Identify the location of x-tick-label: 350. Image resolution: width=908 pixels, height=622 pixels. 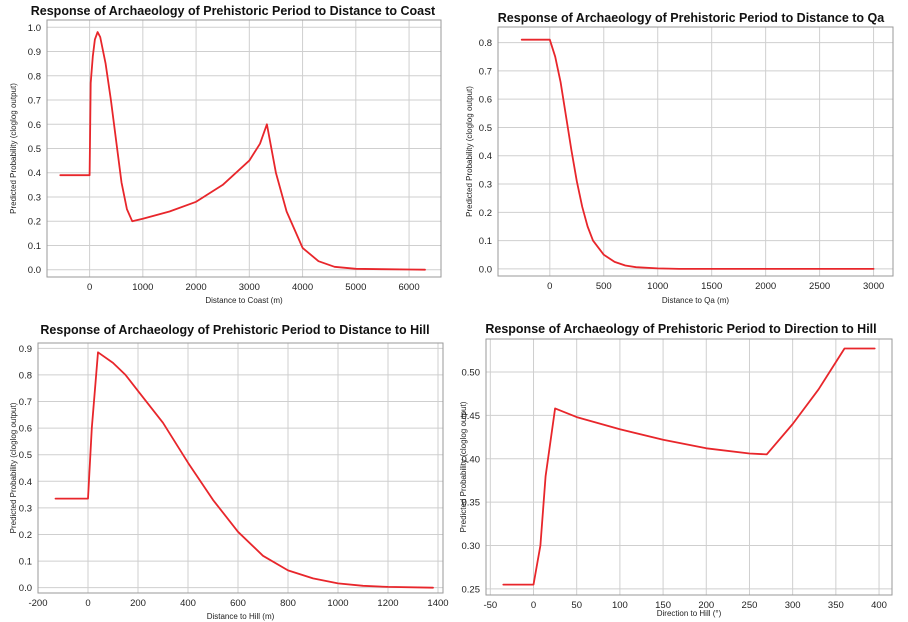
(836, 605).